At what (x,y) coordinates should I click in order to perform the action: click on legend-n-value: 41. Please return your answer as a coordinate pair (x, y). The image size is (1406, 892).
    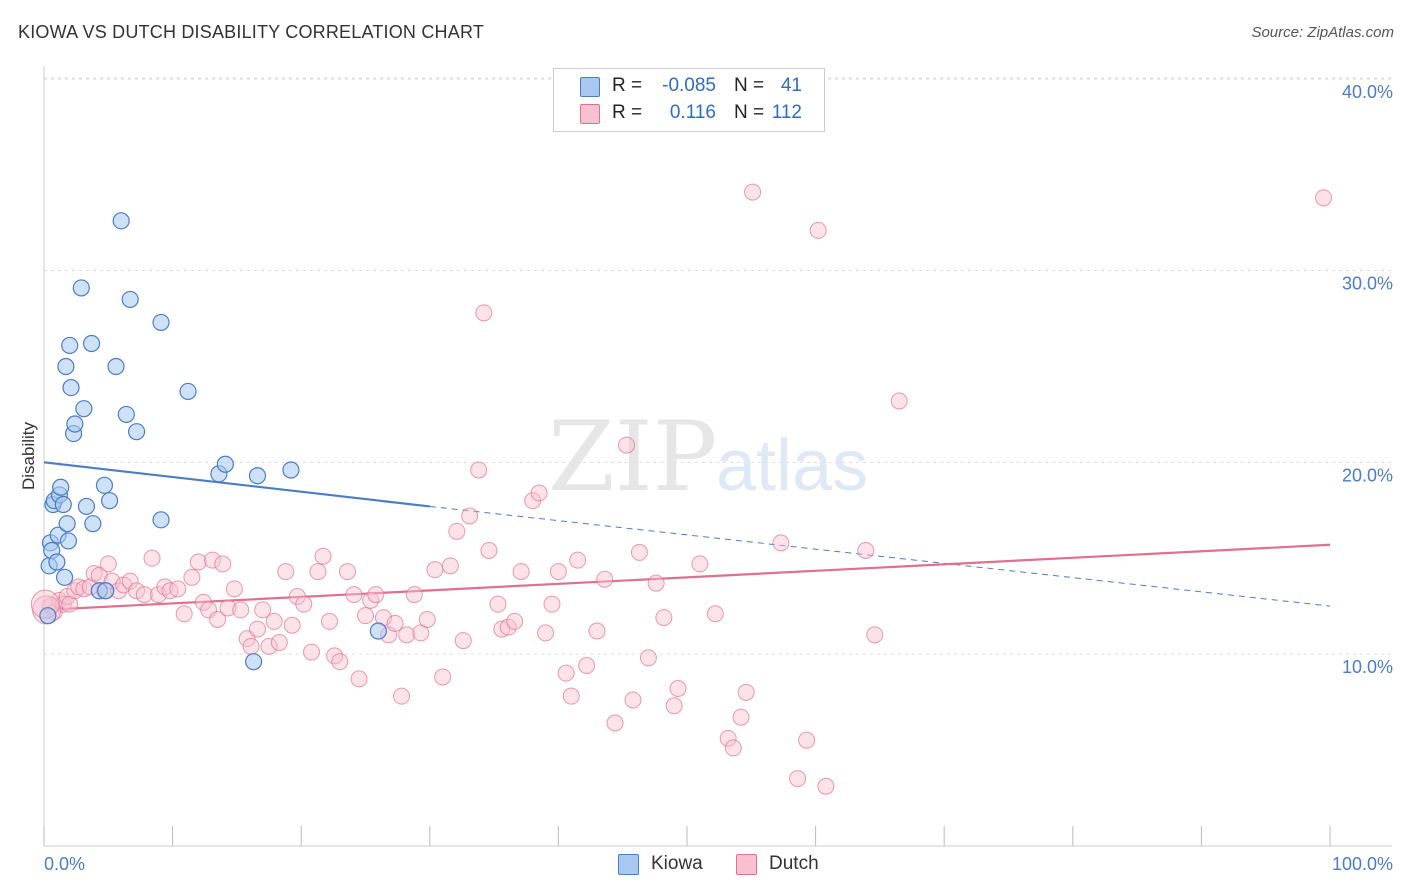
    Looking at the image, I should click on (791, 85).